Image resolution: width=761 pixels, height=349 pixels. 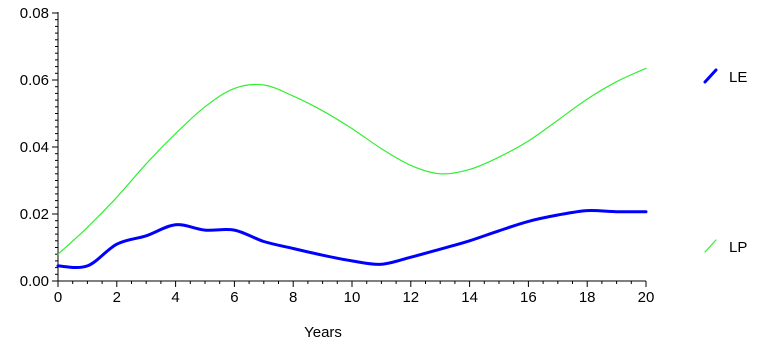 I want to click on legend-label-lp: LP, so click(x=738, y=247).